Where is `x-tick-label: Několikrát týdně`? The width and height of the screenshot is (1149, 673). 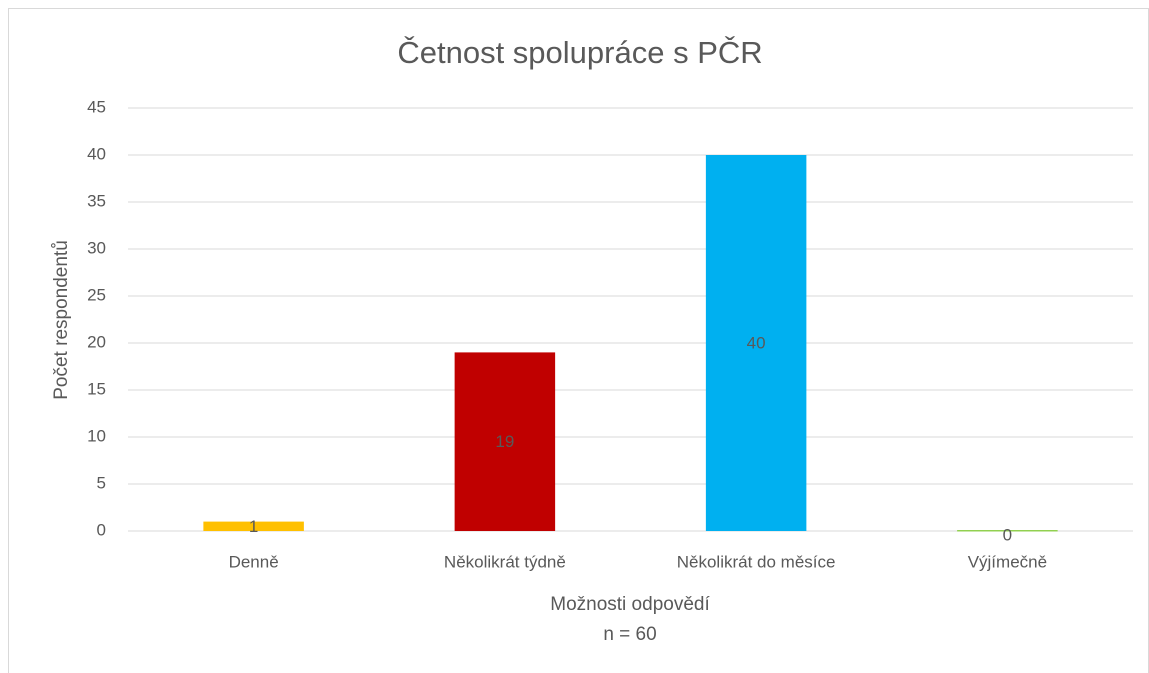 x-tick-label: Několikrát týdně is located at coordinates (505, 561).